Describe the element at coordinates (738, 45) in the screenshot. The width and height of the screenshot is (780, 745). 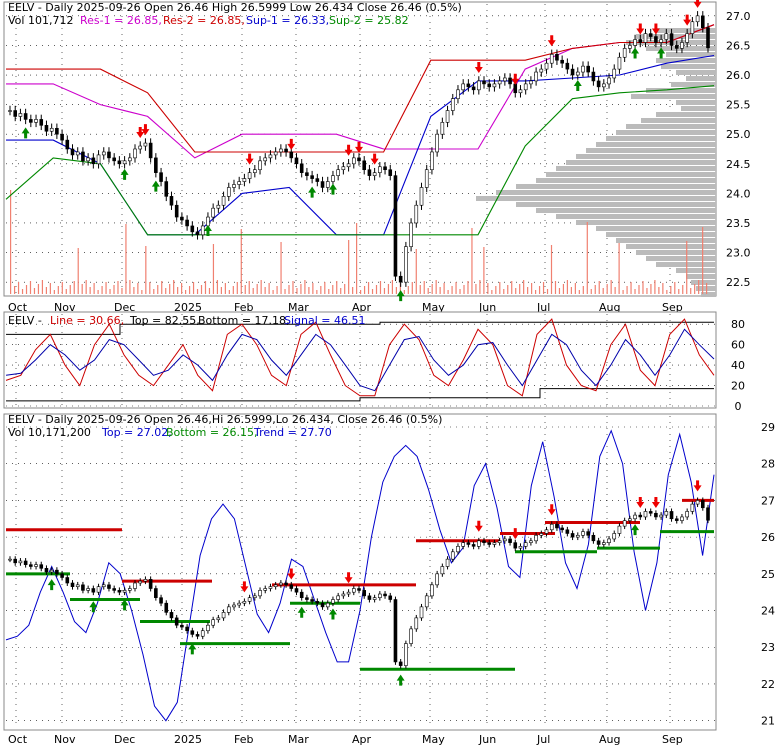
I see `price-y-tick: 26.5` at that location.